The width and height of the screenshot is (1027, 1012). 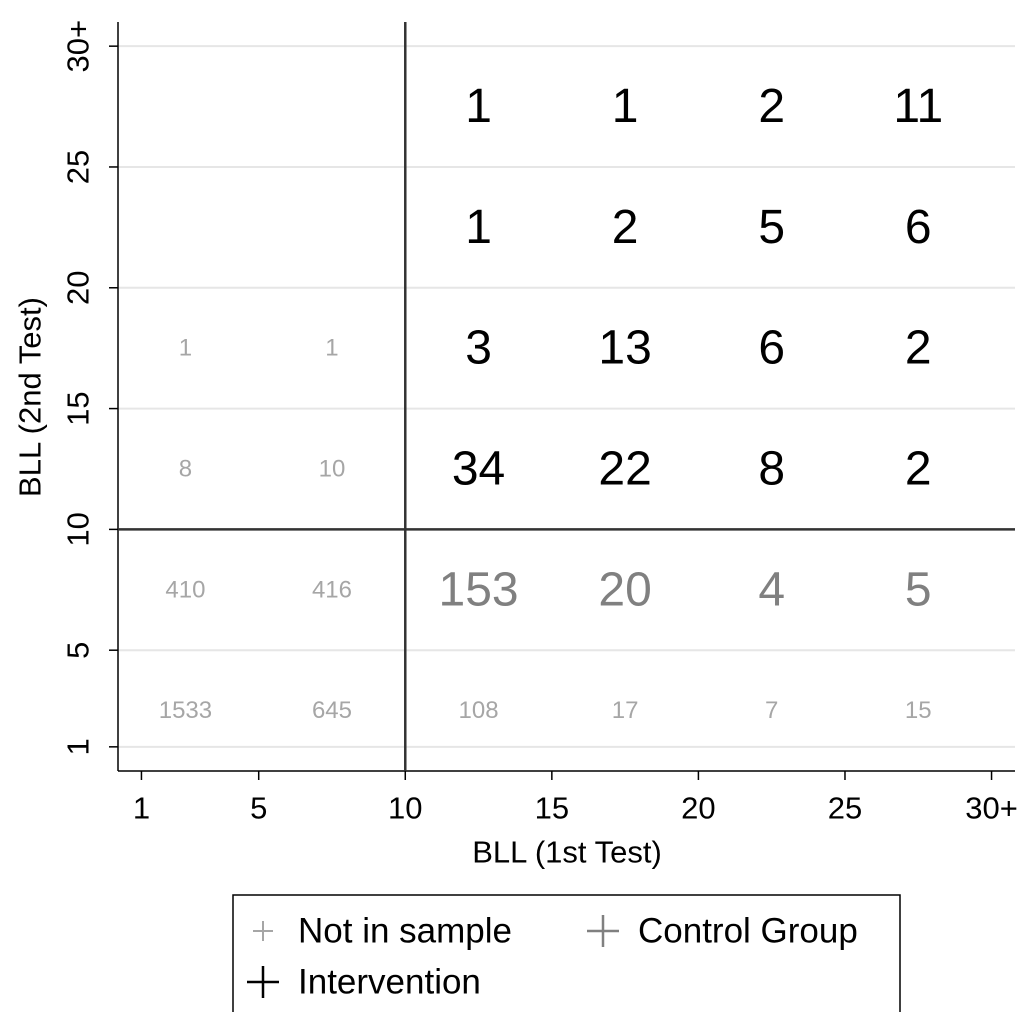 What do you see at coordinates (78, 167) in the screenshot?
I see `y-tick-label: 25` at bounding box center [78, 167].